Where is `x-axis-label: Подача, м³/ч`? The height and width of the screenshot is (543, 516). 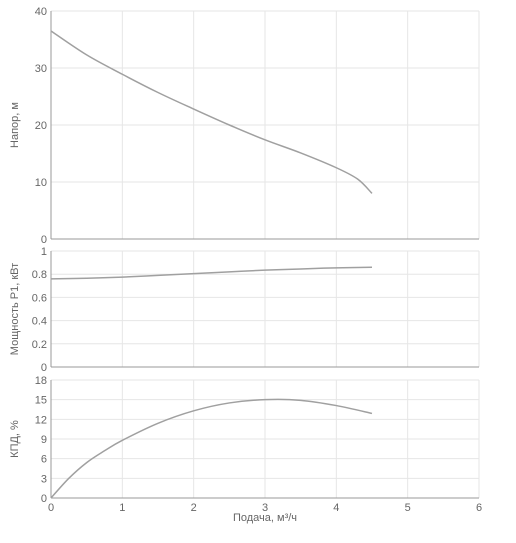
x-axis-label: Подача, м³/ч is located at coordinates (265, 518).